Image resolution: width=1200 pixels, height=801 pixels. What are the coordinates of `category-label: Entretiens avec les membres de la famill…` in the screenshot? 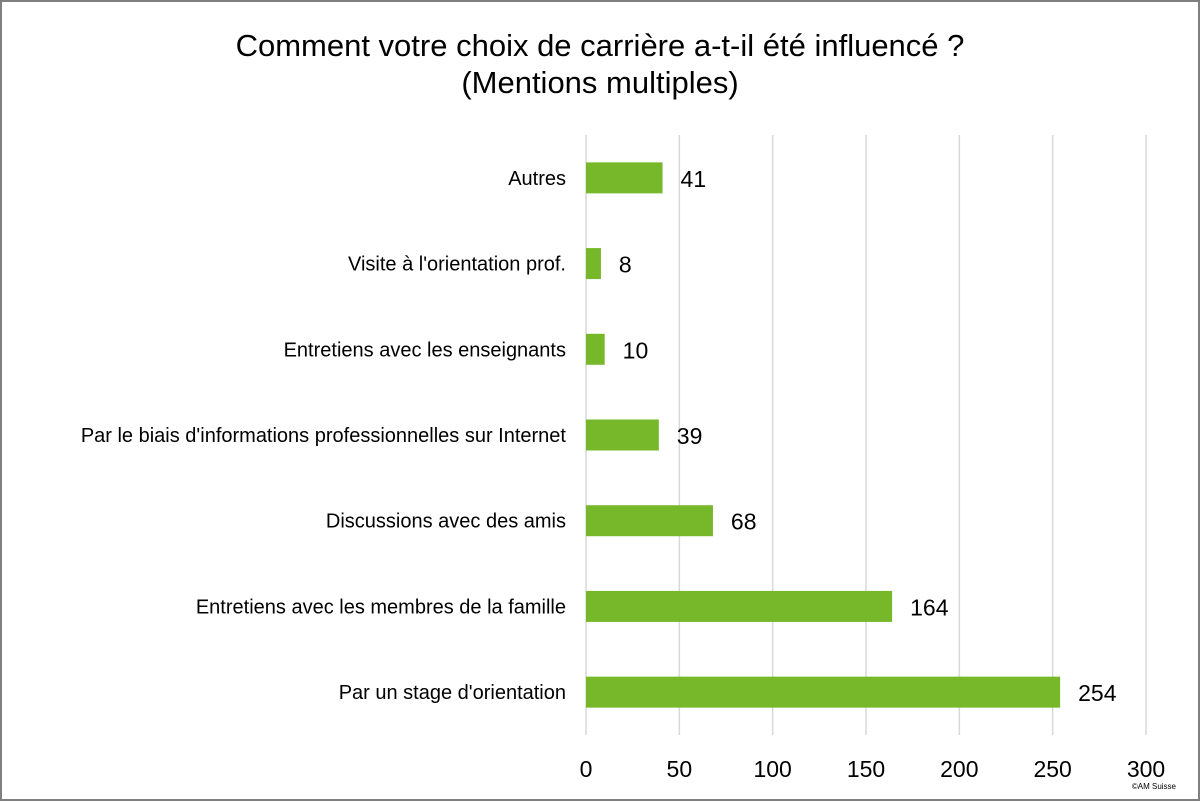 It's located at (381, 607).